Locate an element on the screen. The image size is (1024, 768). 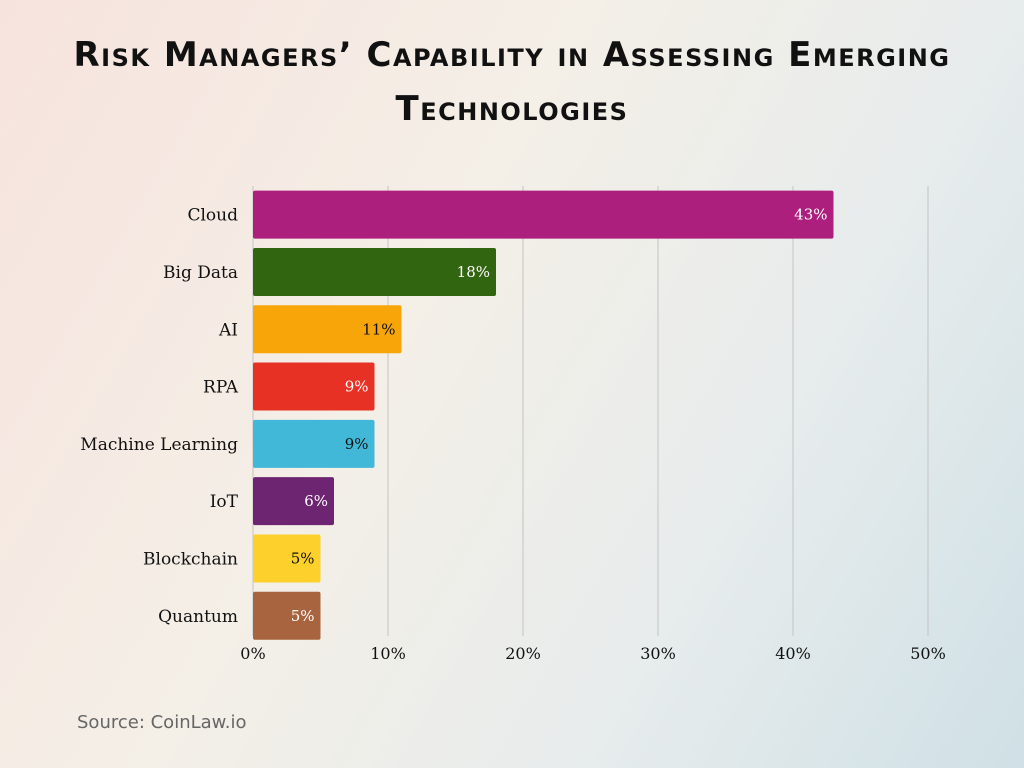
data-label: 11% is located at coordinates (378, 329).